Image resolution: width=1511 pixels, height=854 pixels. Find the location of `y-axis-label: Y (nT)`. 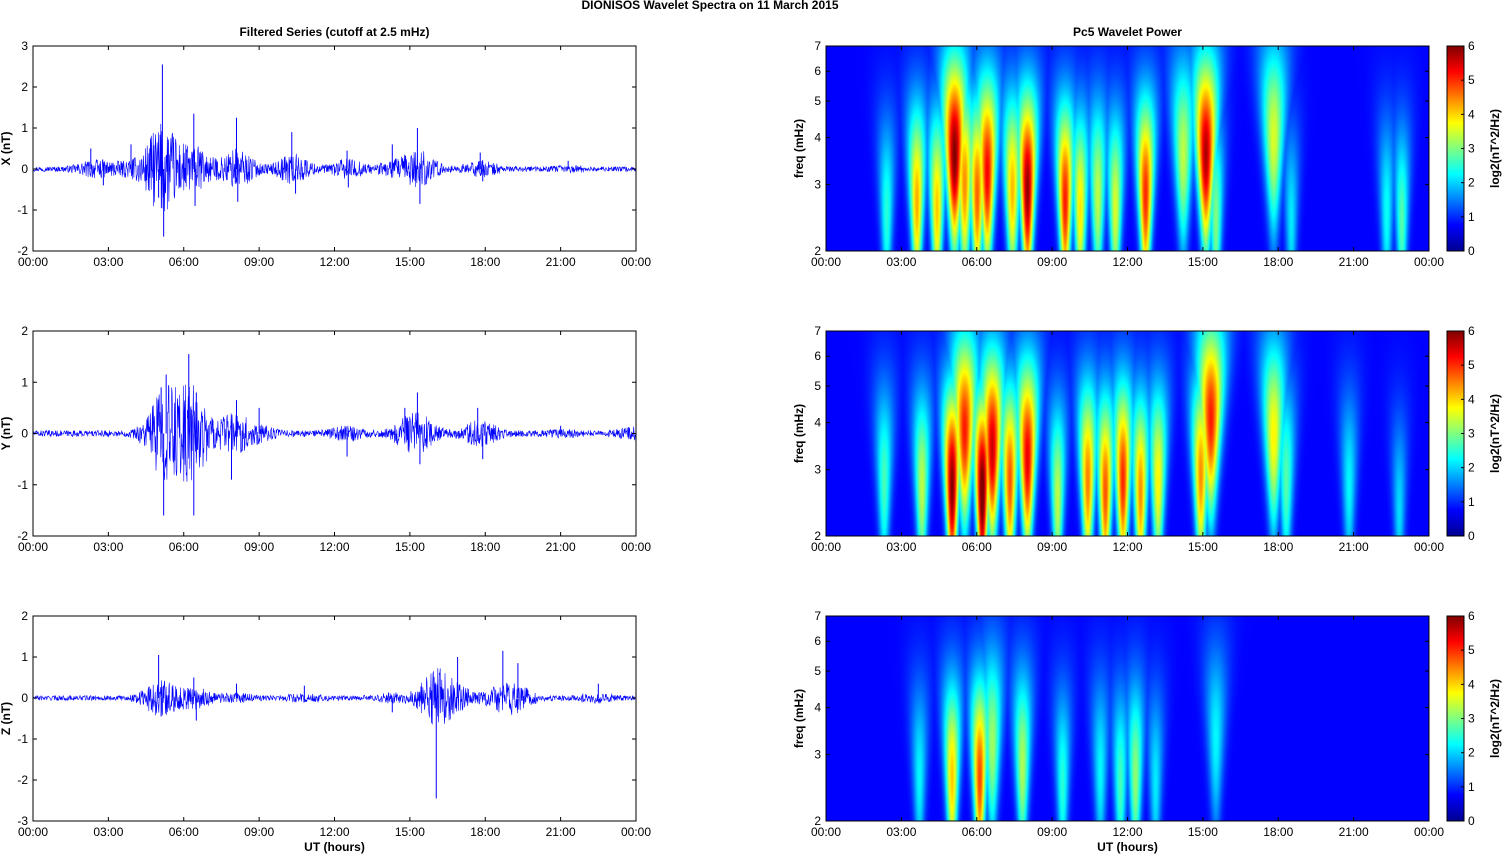

y-axis-label: Y (nT) is located at coordinates (6, 434).